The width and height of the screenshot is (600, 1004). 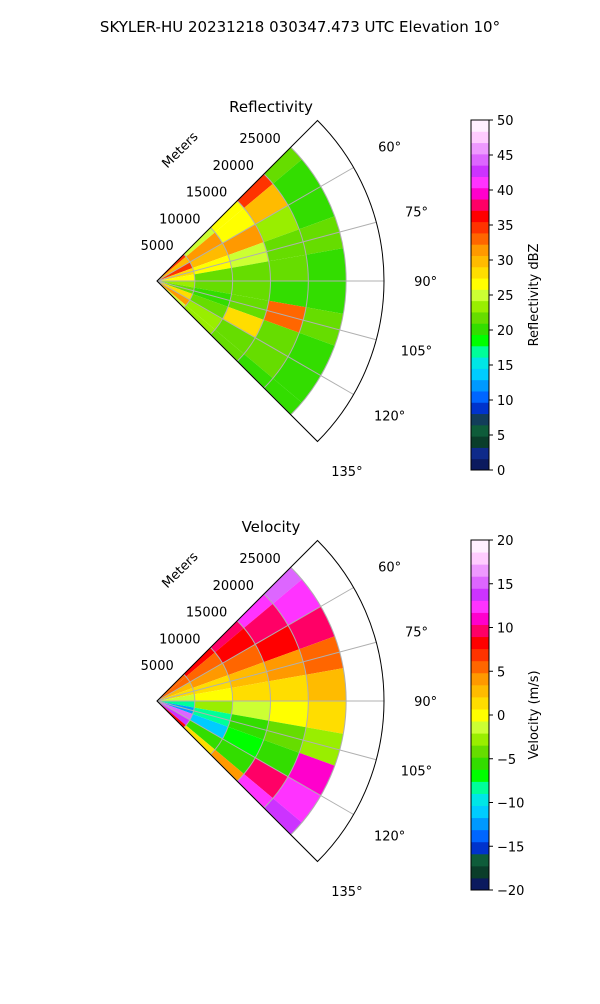 I want to click on colorbar-label: Velocity (m/s), so click(x=534, y=714).